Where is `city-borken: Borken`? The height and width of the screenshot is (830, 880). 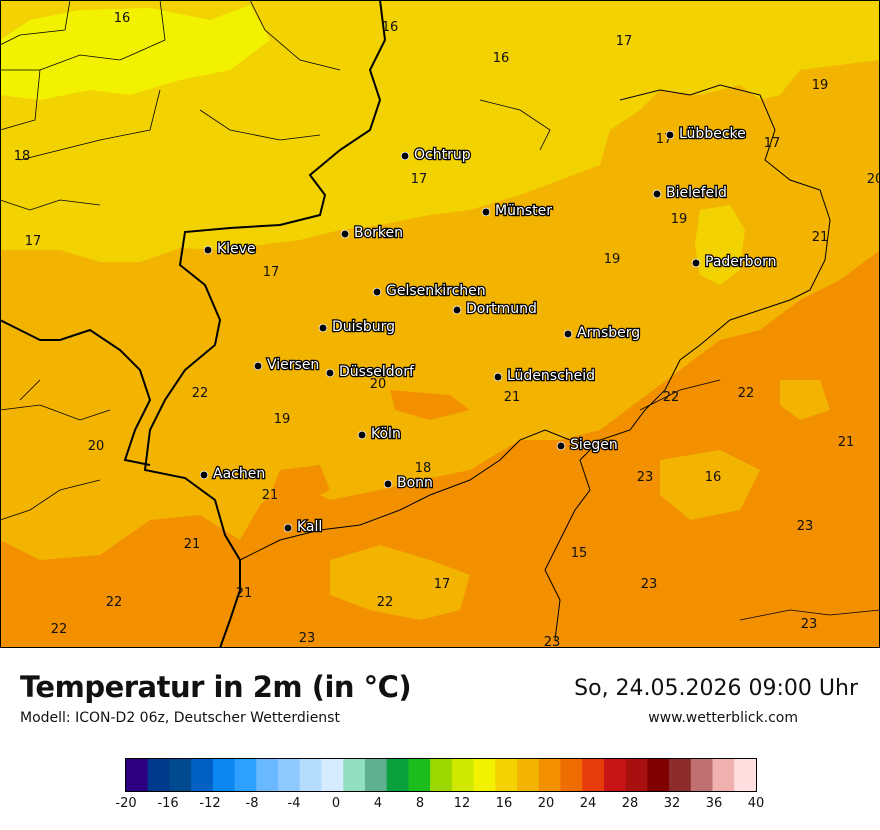
city-borken: Borken is located at coordinates (372, 233).